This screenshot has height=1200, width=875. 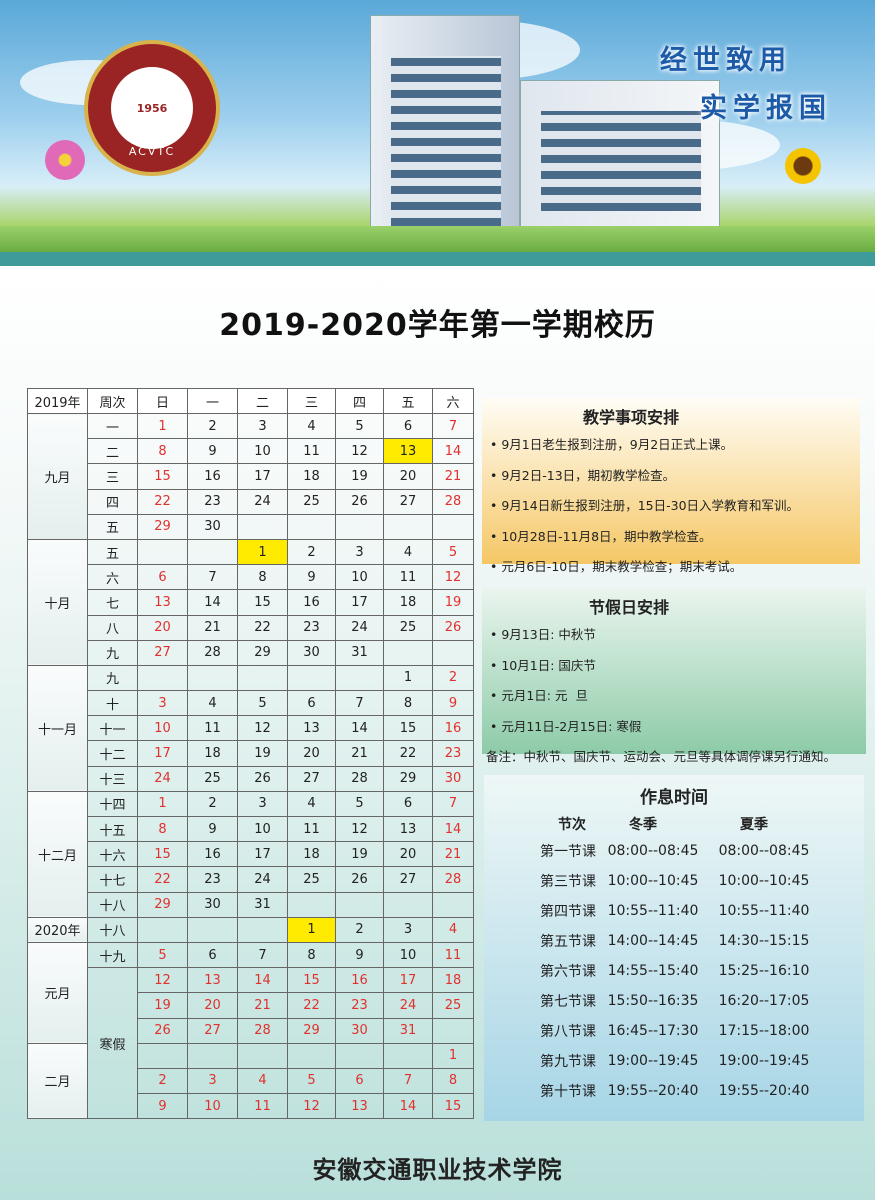 I want to click on calendar-row: 十二 17 18 19 20 21 22 23, so click(x=251, y=753).